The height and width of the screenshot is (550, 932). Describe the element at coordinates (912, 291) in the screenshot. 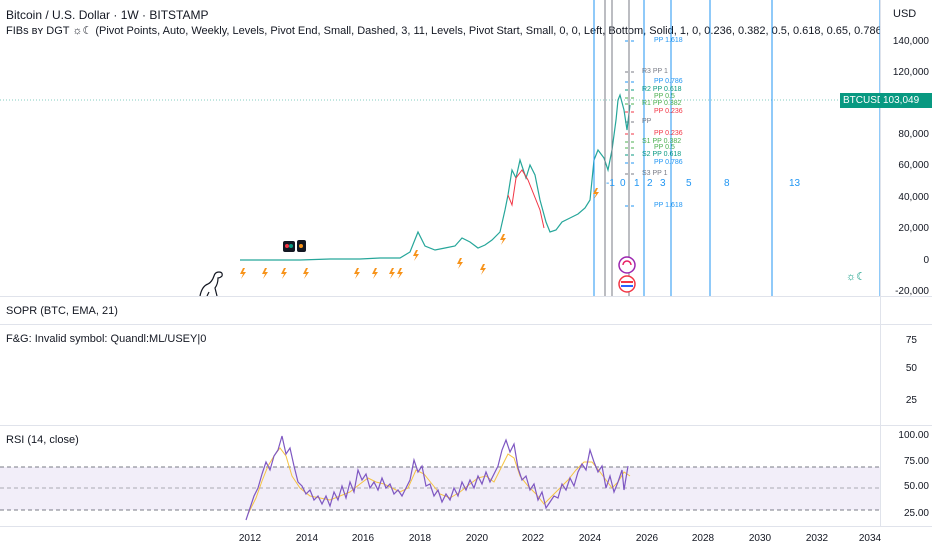

I see `price-tick: -20,000` at that location.